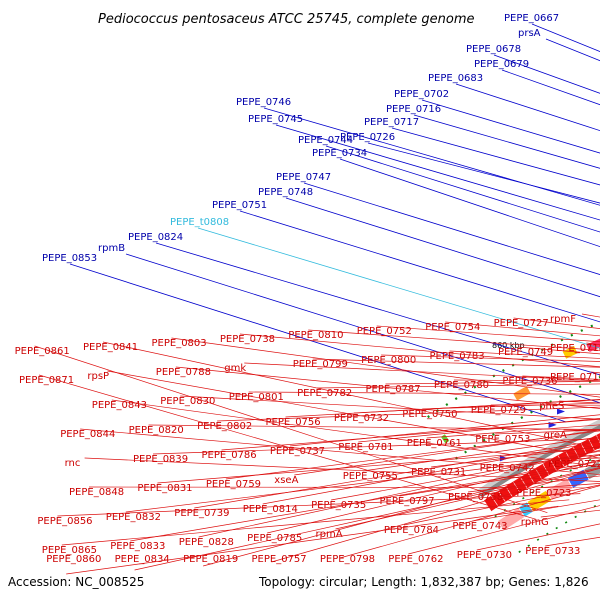 Image resolution: width=600 pixels, height=600 pixels. What do you see at coordinates (110, 347) in the screenshot?
I see `gene-label: PEPE_0841` at bounding box center [110, 347].